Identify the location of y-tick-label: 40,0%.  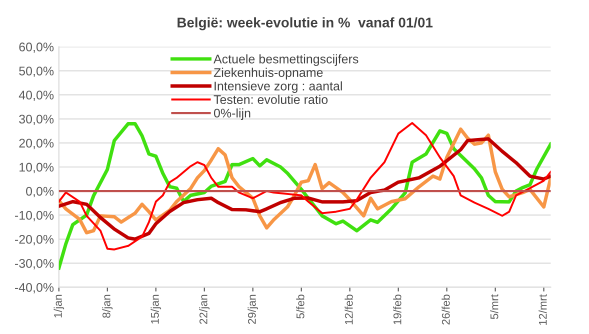
(36, 95).